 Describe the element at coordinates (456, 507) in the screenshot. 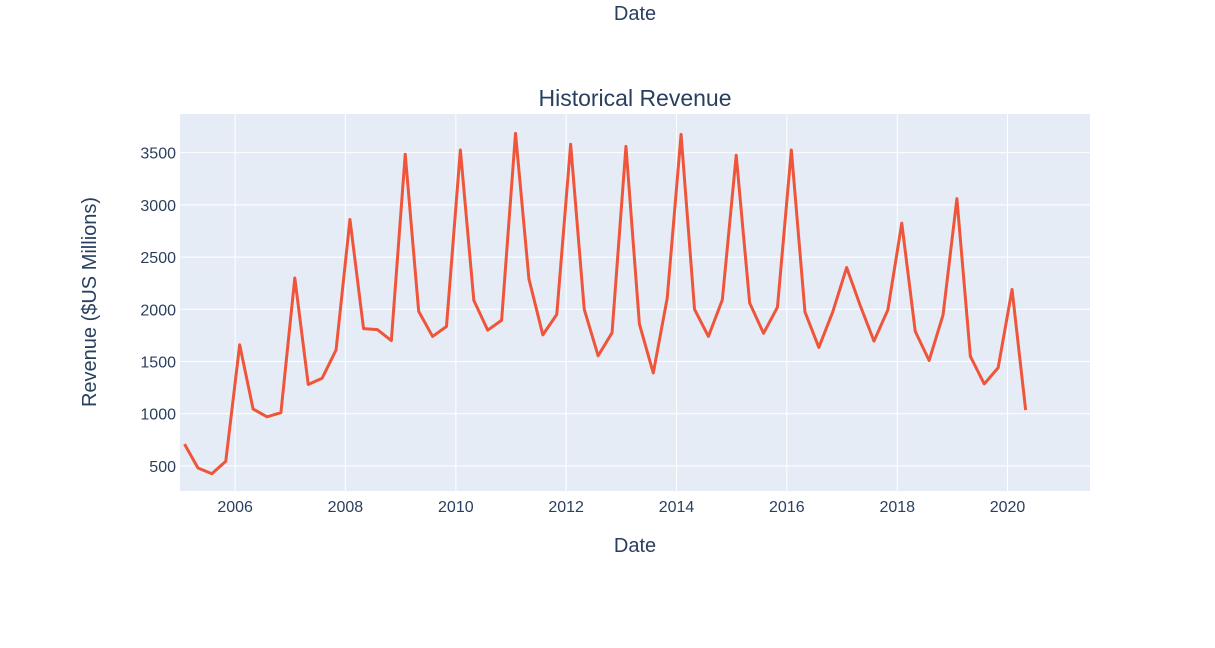

I see `x-tick-label: 2010` at that location.